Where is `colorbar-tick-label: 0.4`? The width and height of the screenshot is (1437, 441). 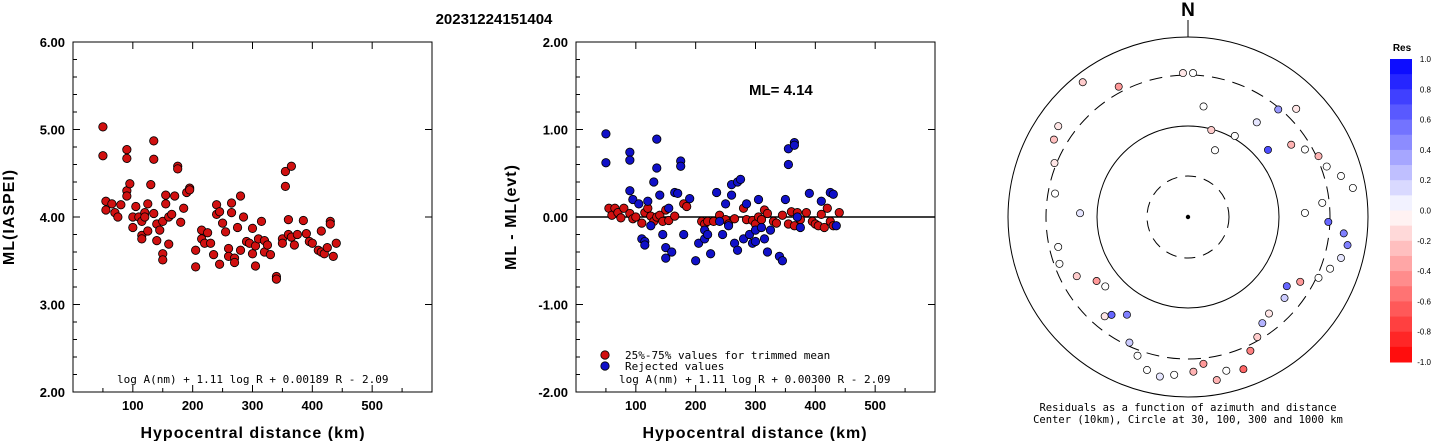 colorbar-tick-label: 0.4 is located at coordinates (1426, 150).